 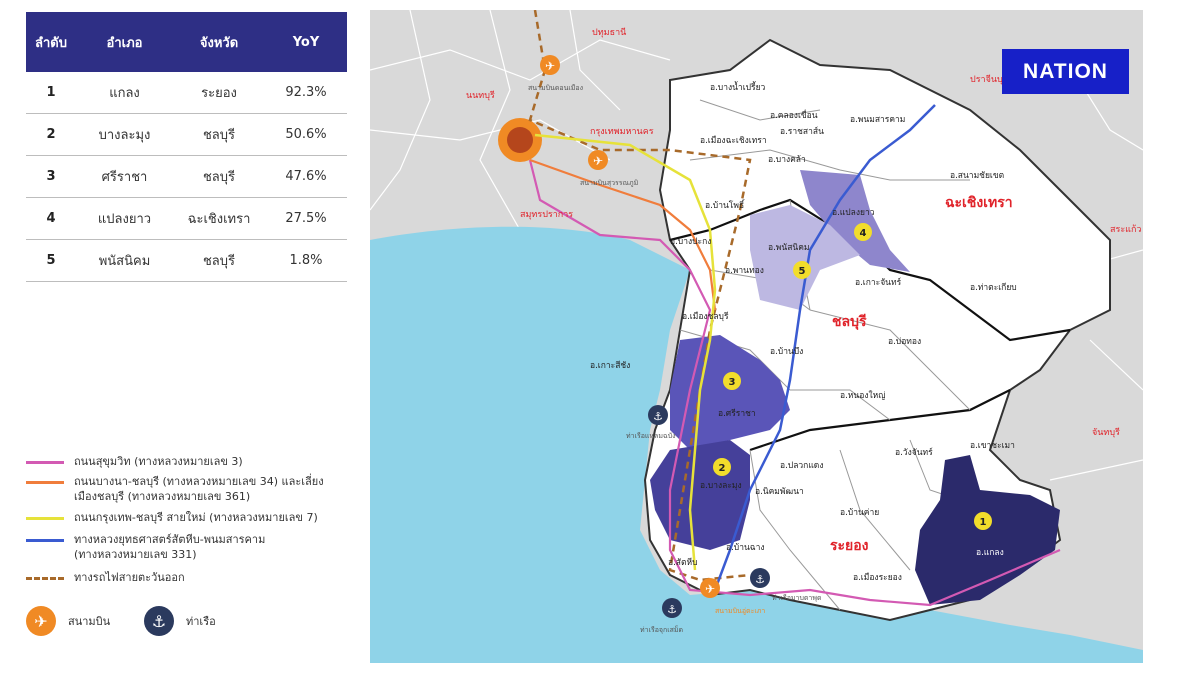 What do you see at coordinates (690, 242) in the screenshot?
I see `district-label: อ.บางปะกง` at bounding box center [690, 242].